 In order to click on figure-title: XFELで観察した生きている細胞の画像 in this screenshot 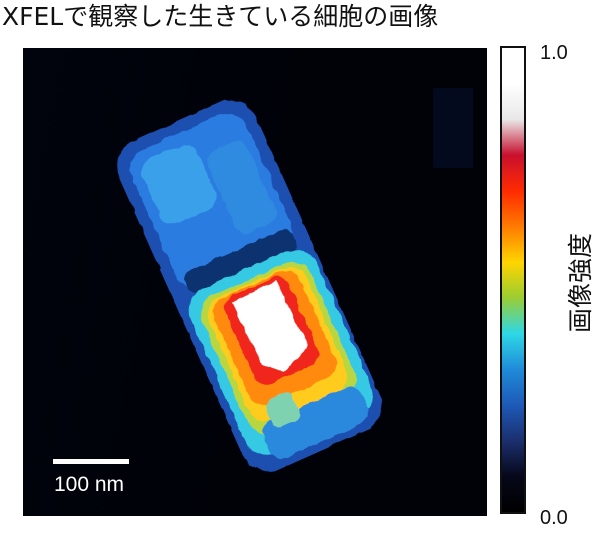, I will do `click(220, 16)`.